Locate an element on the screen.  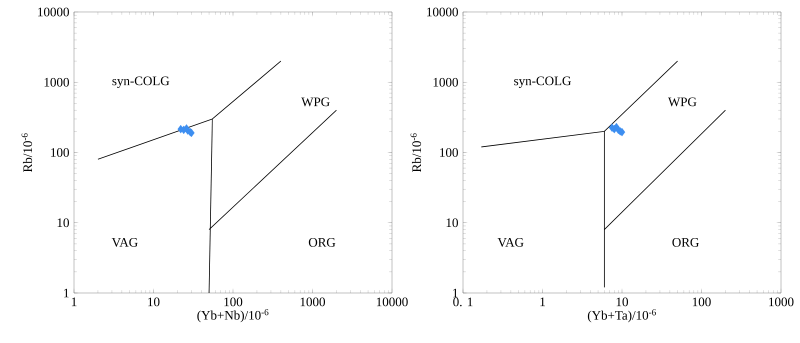
x-tick-label: 10000 is located at coordinates (392, 302).